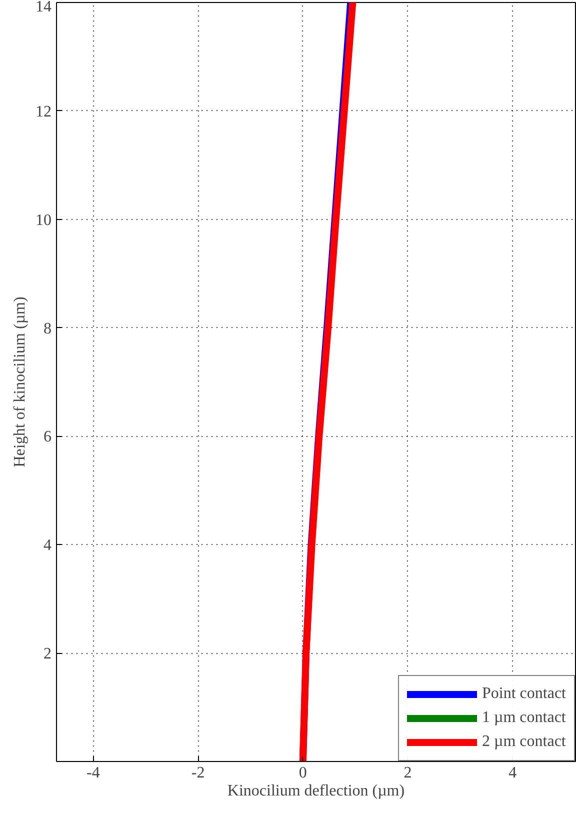  What do you see at coordinates (408, 773) in the screenshot?
I see `x-tick-label: 2` at bounding box center [408, 773].